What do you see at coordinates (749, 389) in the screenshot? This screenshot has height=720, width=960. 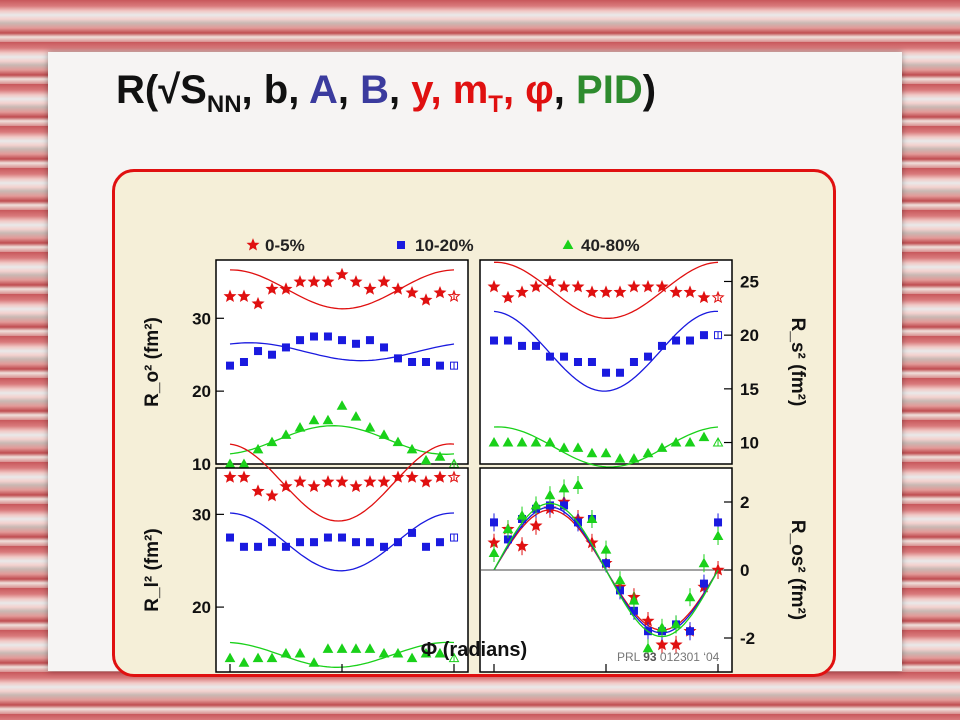 I see `y-tick-label: 15` at bounding box center [749, 389].